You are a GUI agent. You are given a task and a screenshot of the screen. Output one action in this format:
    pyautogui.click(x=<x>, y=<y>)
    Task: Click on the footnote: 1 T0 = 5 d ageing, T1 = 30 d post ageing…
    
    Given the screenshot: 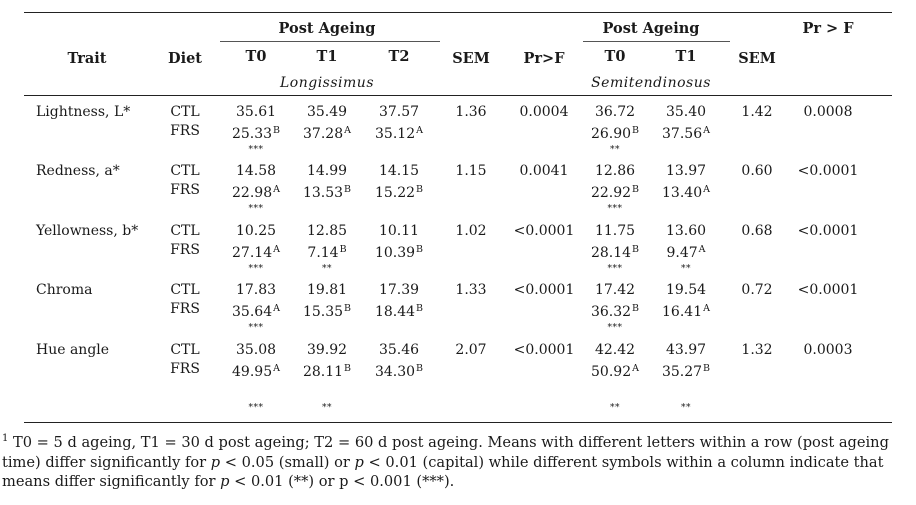 What is the action you would take?
    pyautogui.click(x=452, y=460)
    